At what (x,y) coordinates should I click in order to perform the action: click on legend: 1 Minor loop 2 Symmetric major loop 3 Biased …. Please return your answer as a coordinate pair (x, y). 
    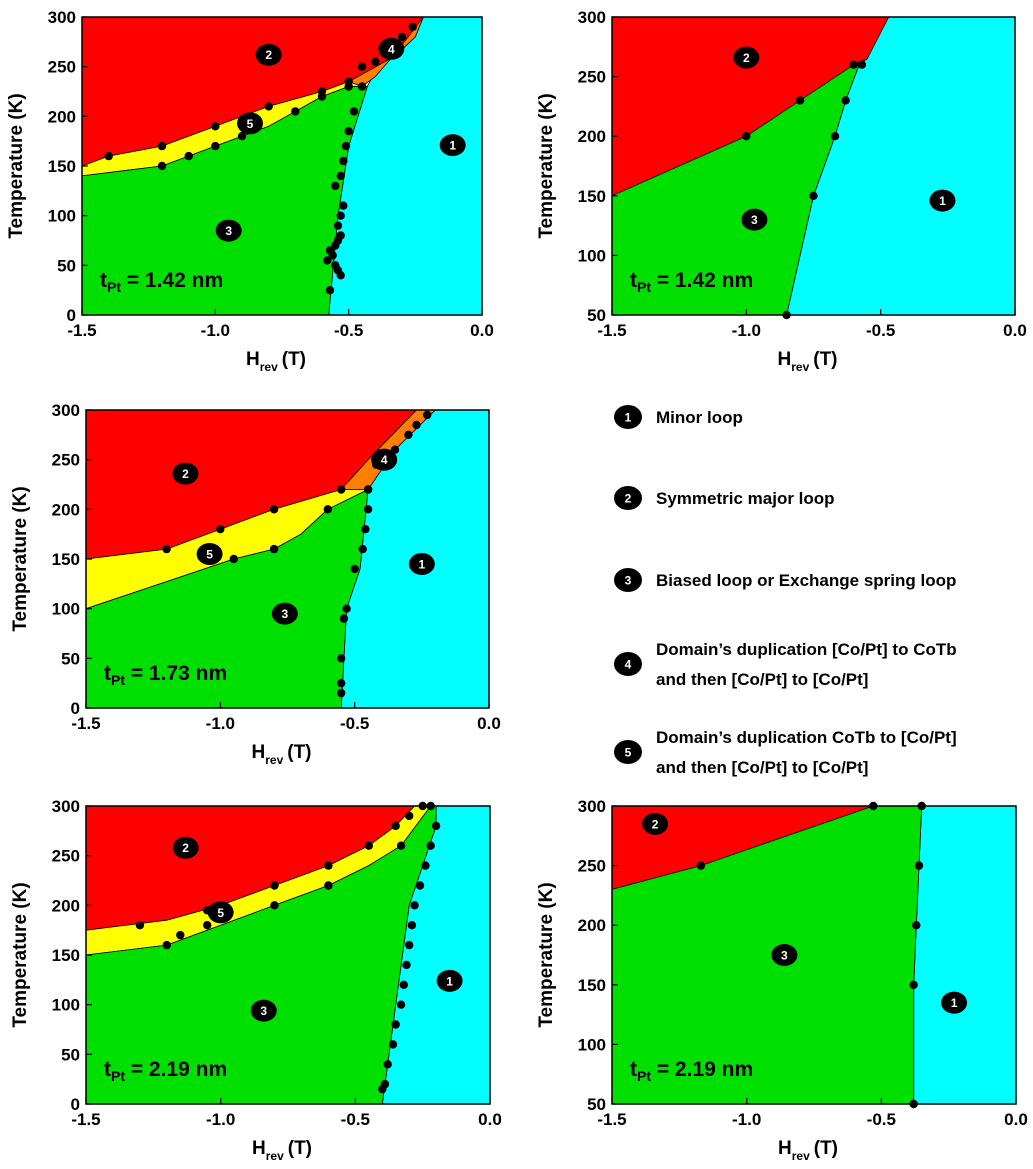
    Looking at the image, I should click on (785, 591).